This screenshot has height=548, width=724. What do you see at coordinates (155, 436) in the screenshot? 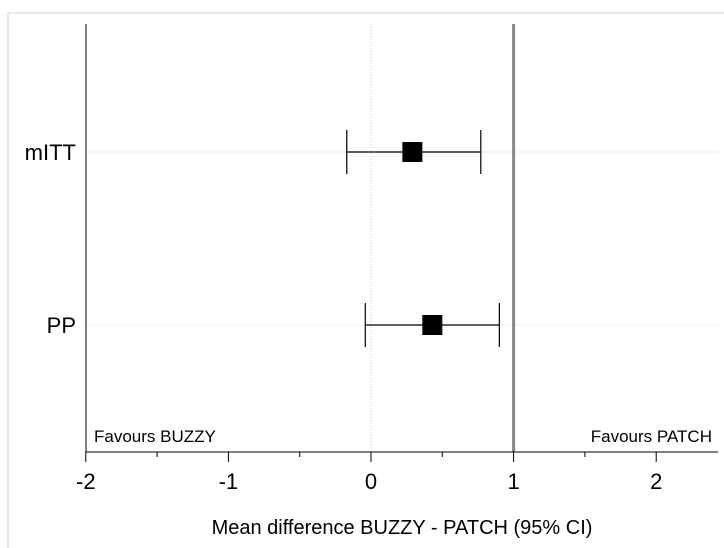
I see `favours-left-label: Favours BUZZY` at bounding box center [155, 436].